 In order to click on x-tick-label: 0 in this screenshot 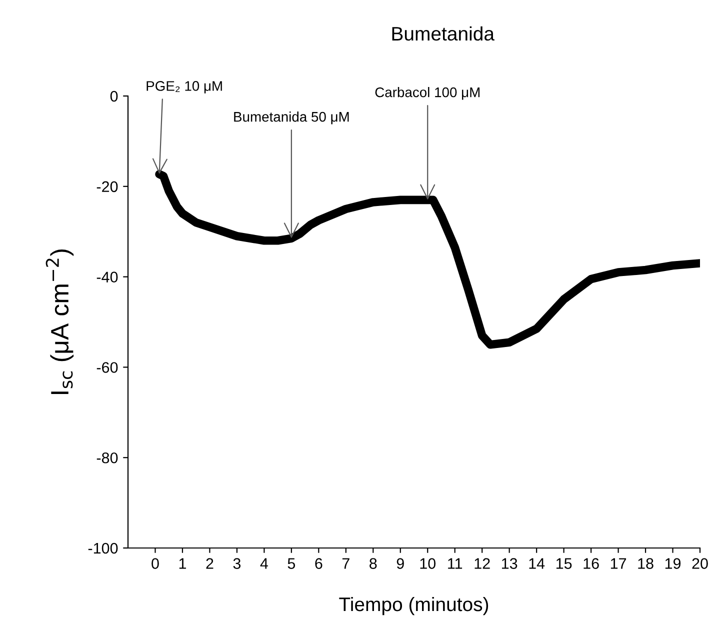, I will do `click(155, 563)`.